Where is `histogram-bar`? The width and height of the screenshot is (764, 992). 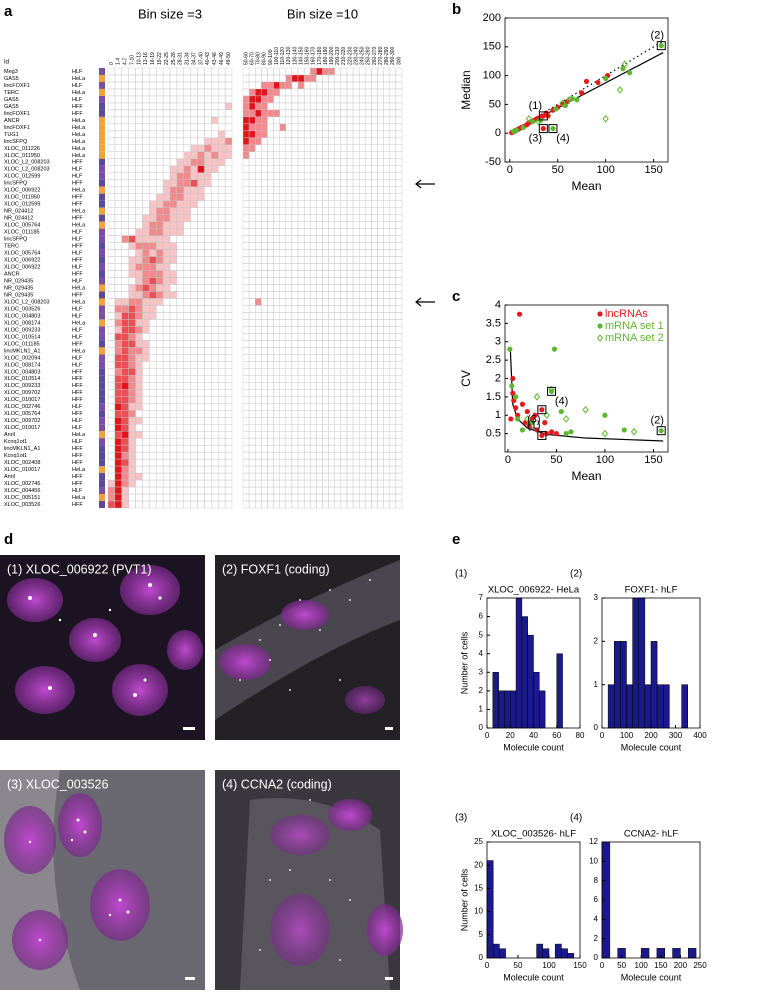 histogram-bar is located at coordinates (495, 700).